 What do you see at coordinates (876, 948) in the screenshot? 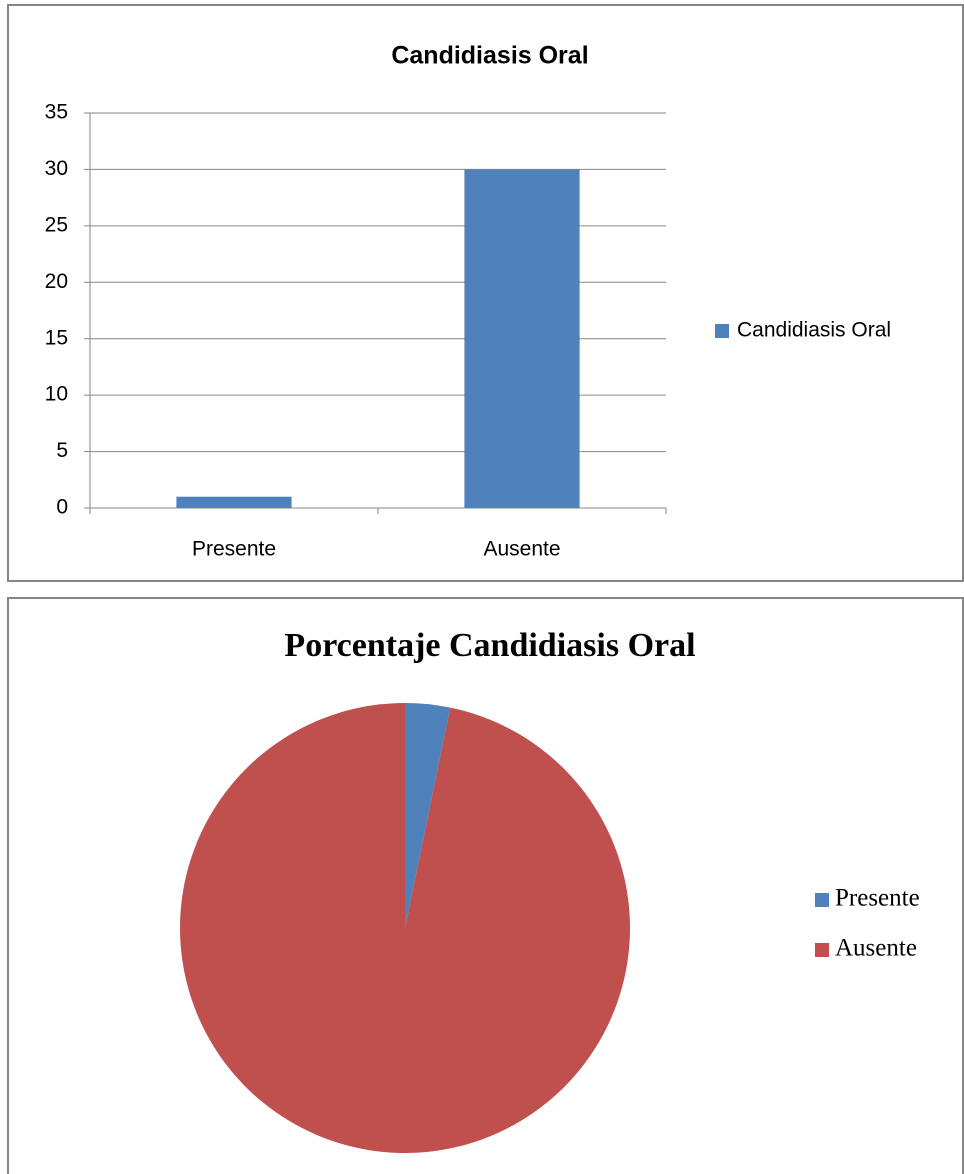
I see `legend-label: Ausente` at bounding box center [876, 948].